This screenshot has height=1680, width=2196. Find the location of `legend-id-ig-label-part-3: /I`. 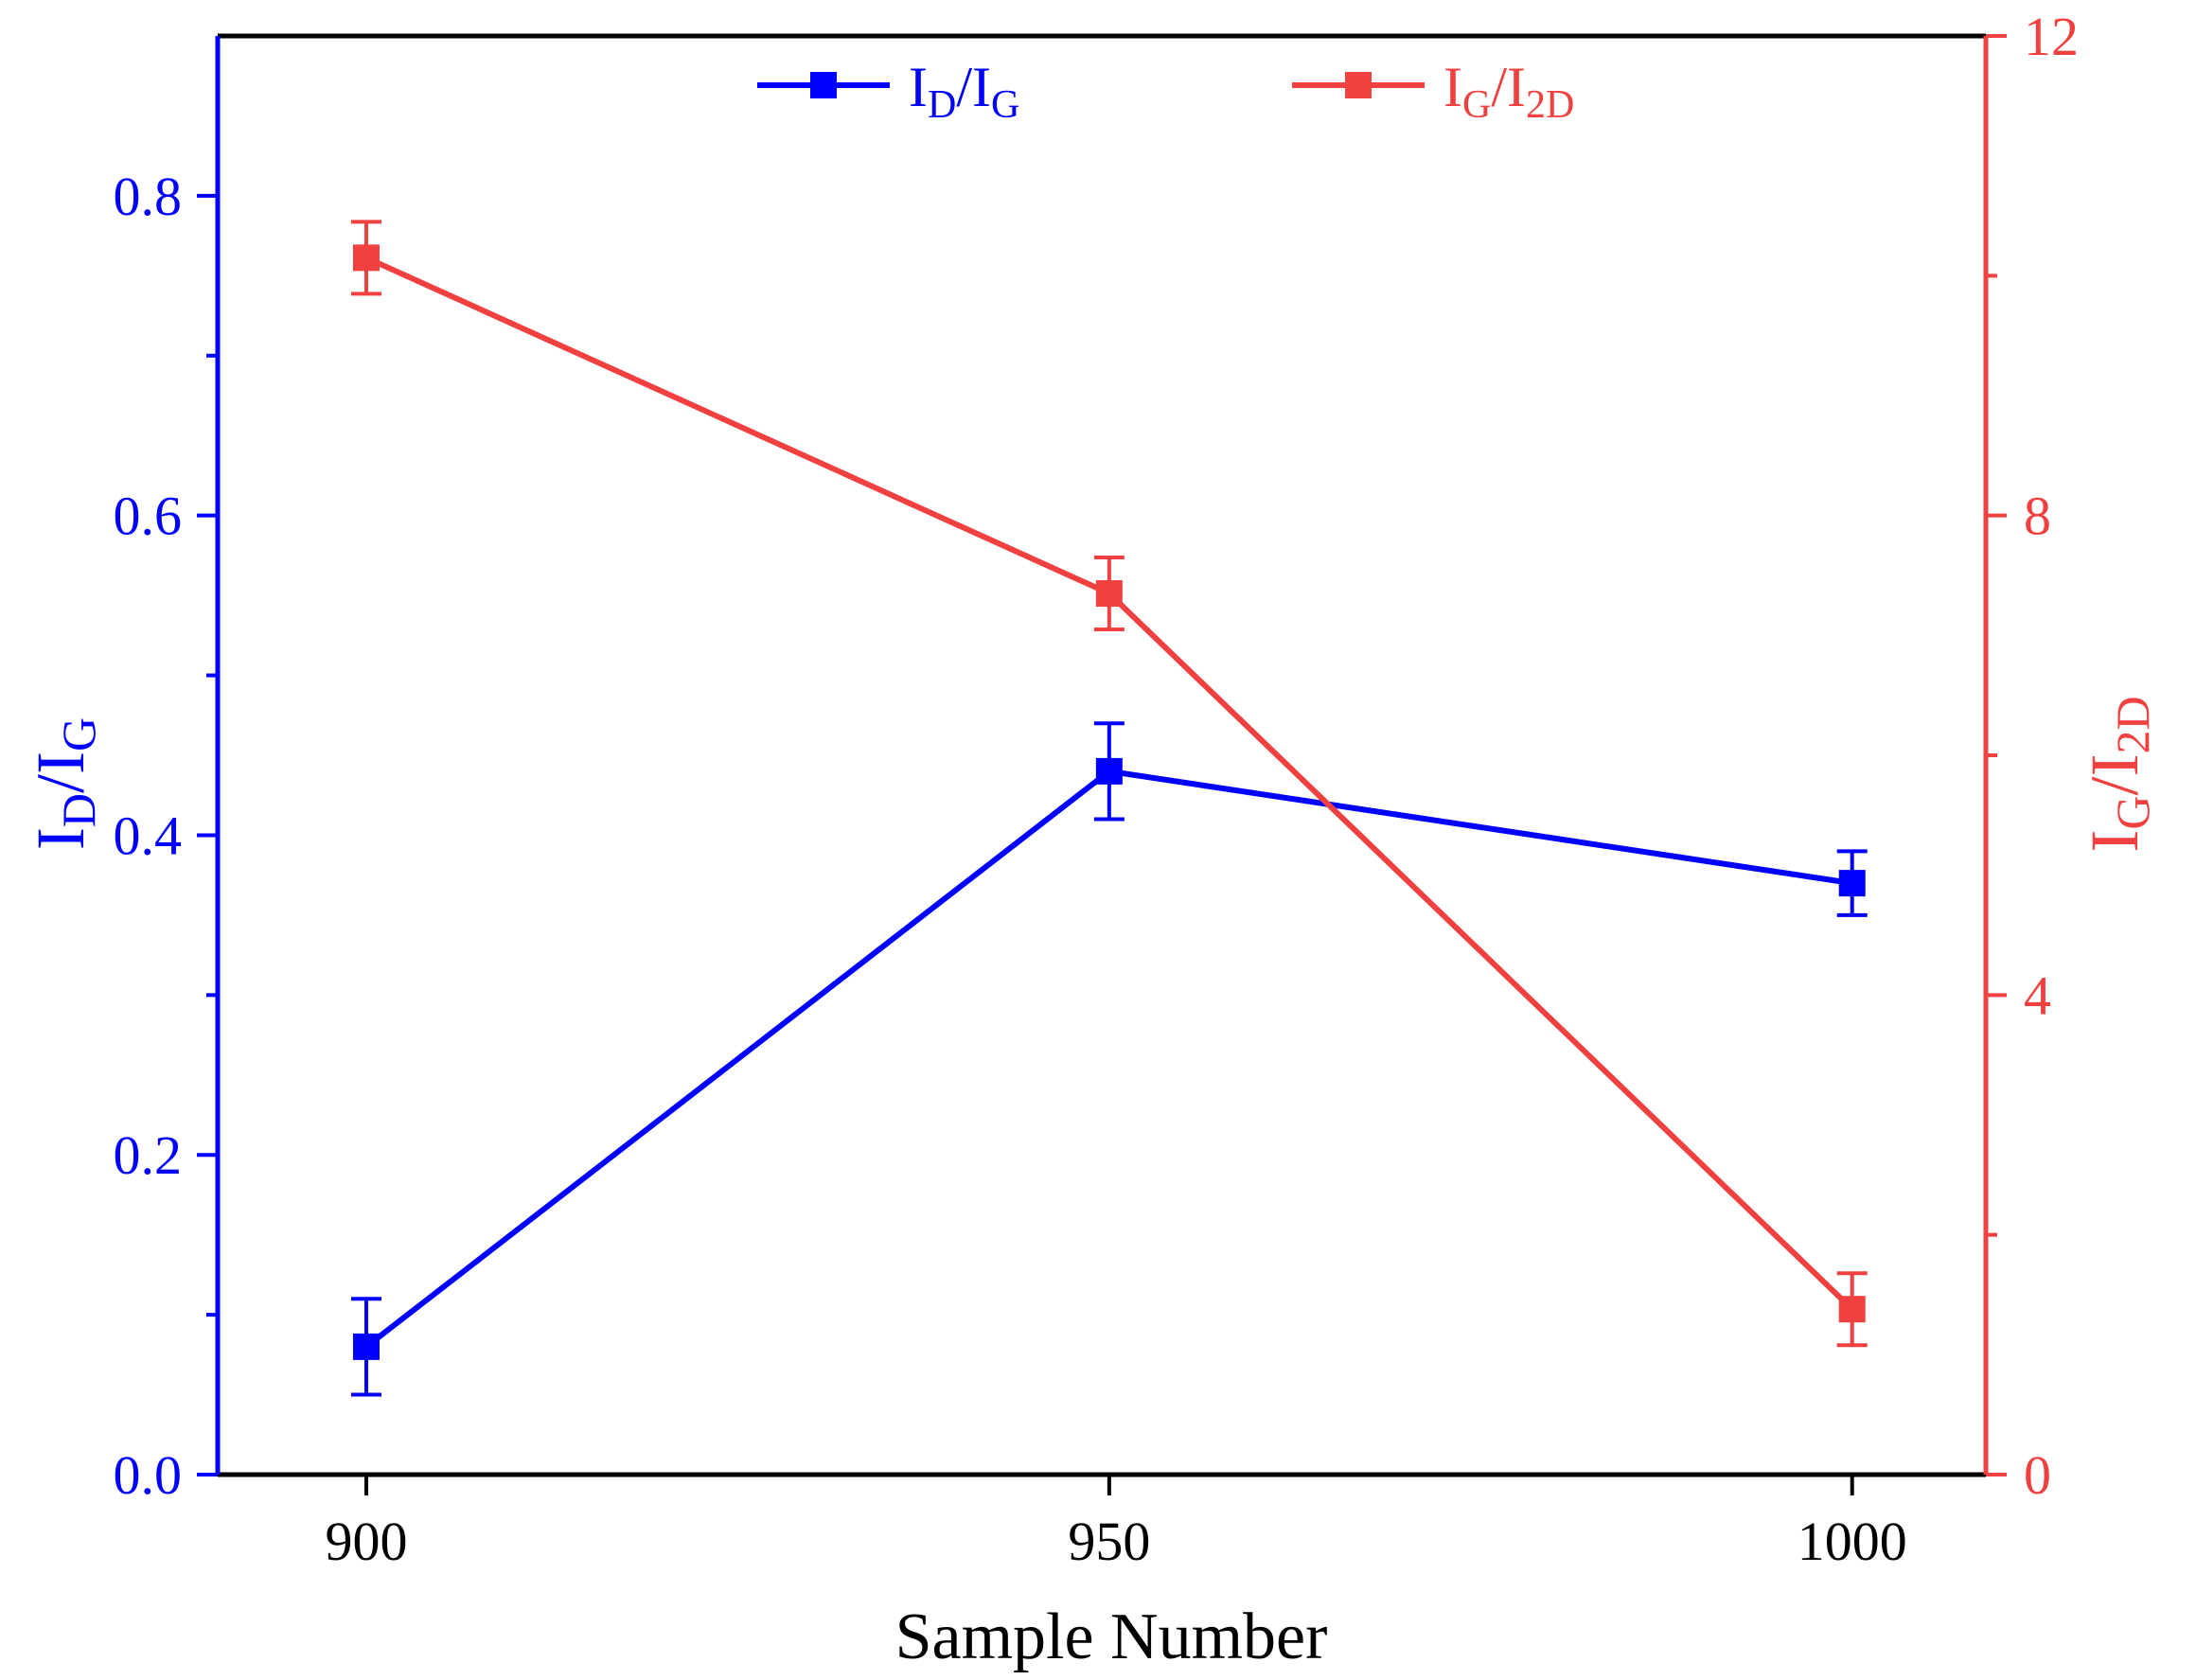

legend-id-ig-label-part-3: /I is located at coordinates (973, 87).